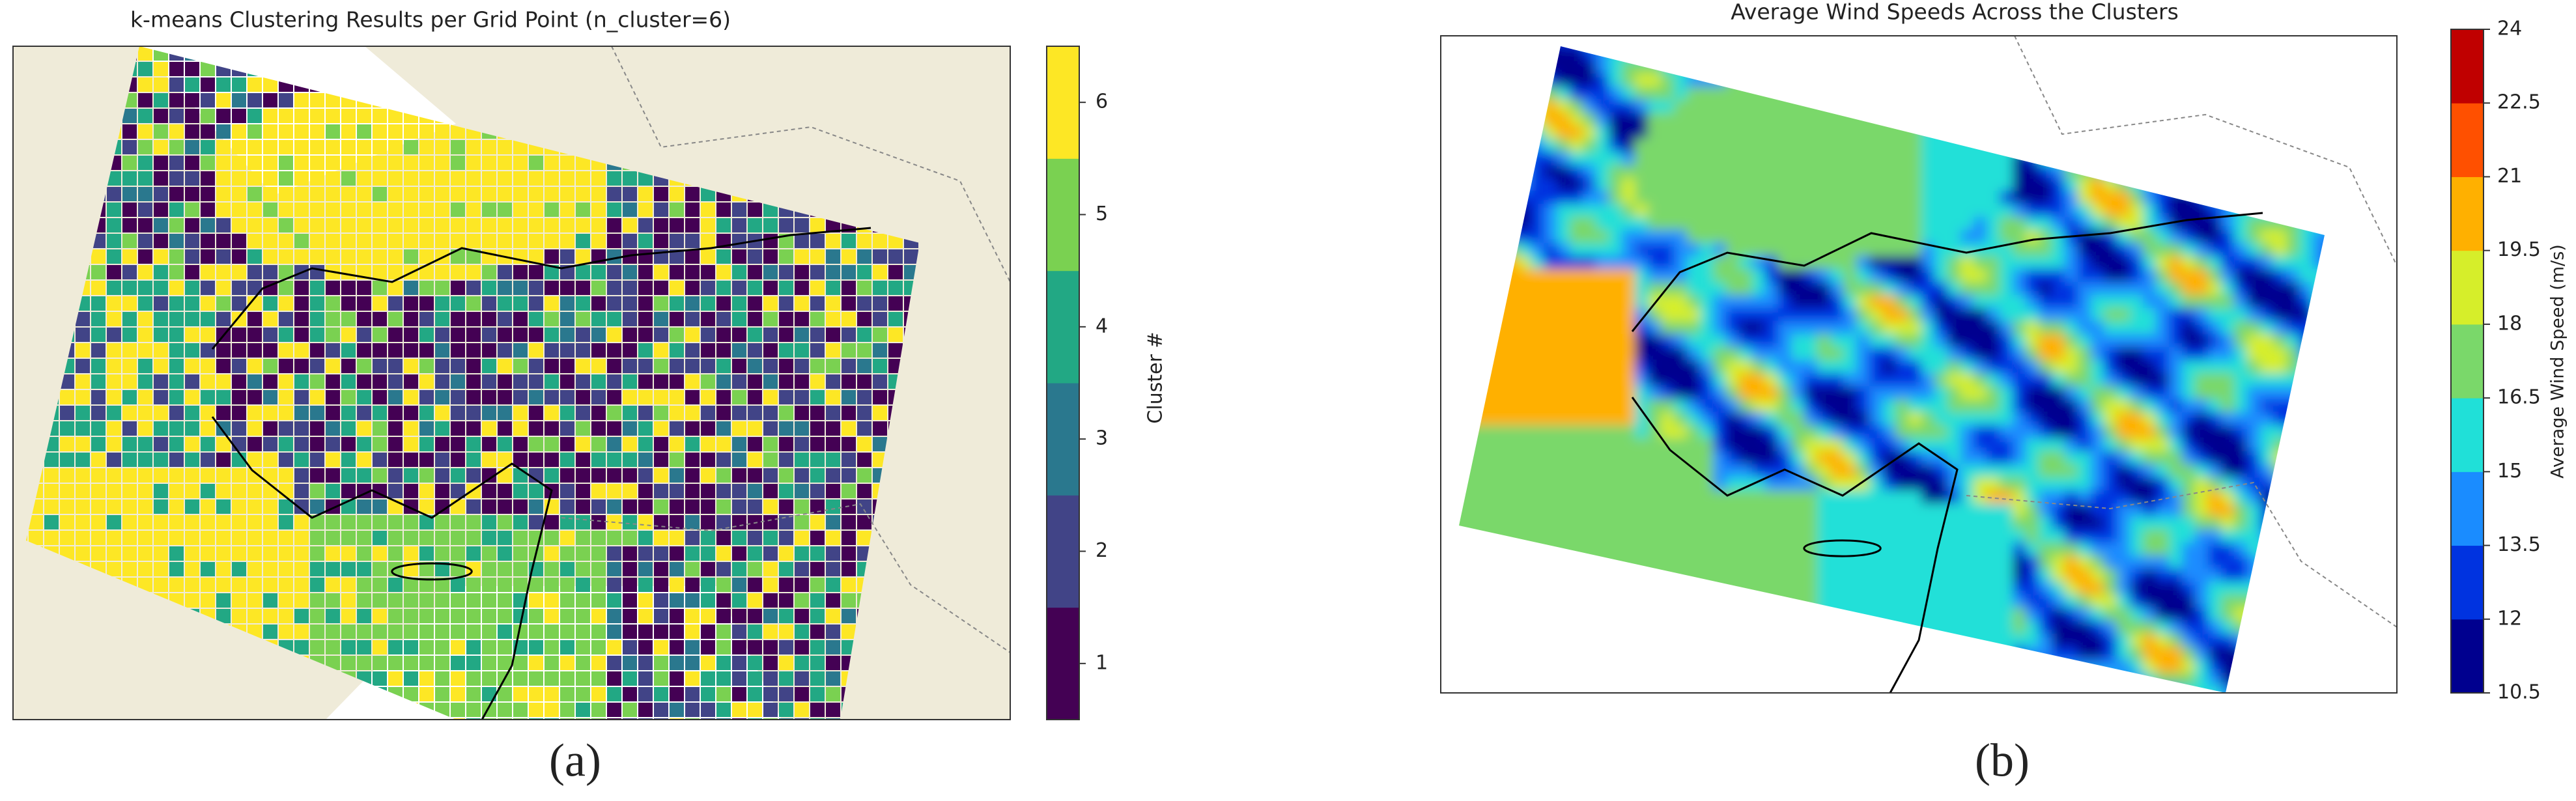  I want to click on coastline, so click(382, 568).